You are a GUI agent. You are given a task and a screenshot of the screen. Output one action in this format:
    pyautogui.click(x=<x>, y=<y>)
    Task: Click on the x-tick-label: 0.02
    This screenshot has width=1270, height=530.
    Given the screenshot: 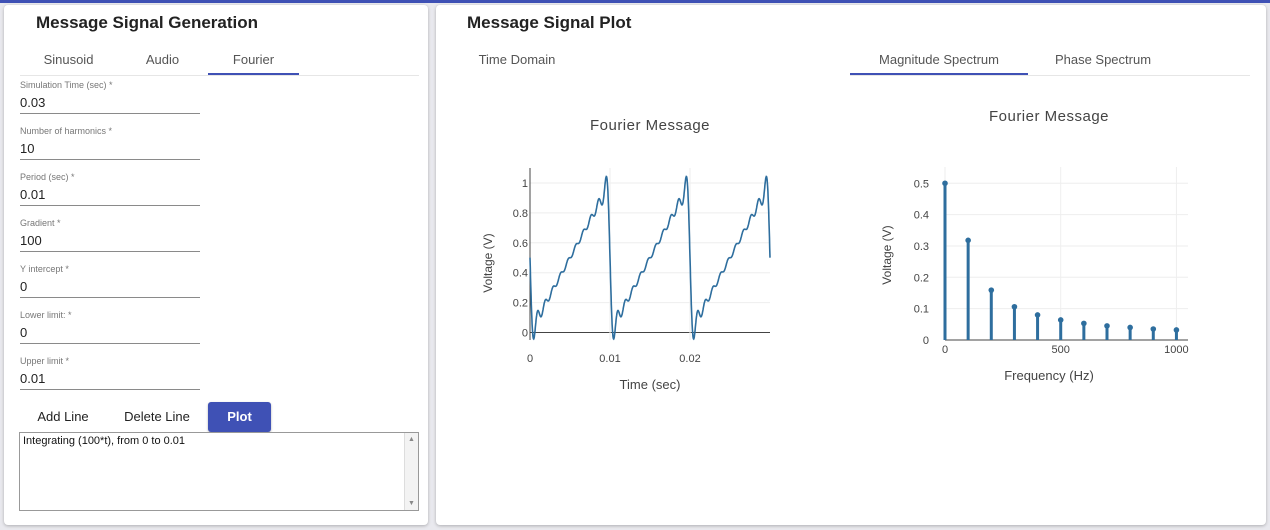 What is the action you would take?
    pyautogui.click(x=689, y=359)
    